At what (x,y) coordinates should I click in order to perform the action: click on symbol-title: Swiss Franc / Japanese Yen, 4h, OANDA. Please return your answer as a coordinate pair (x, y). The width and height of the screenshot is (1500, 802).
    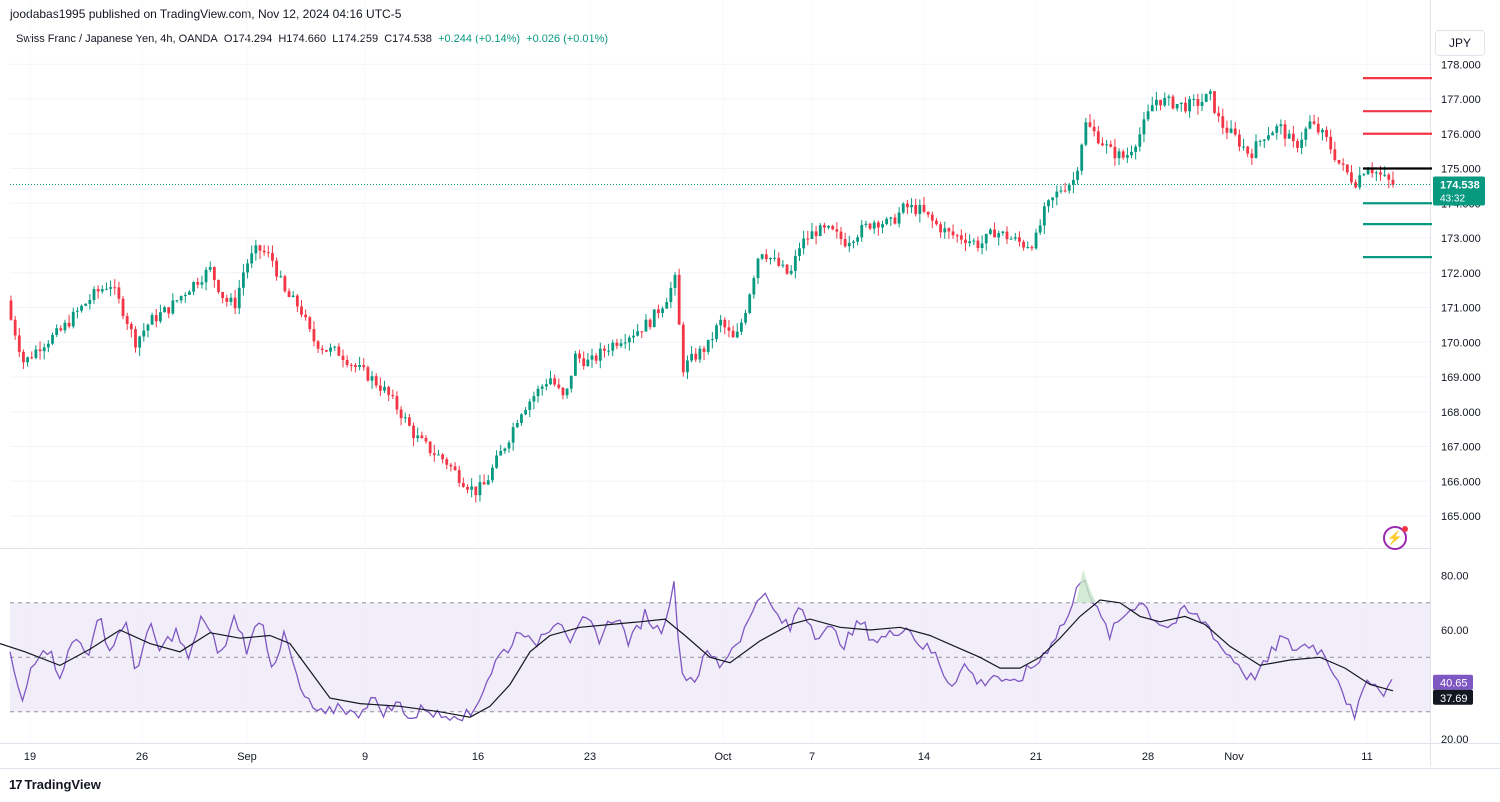
    Looking at the image, I should click on (117, 39).